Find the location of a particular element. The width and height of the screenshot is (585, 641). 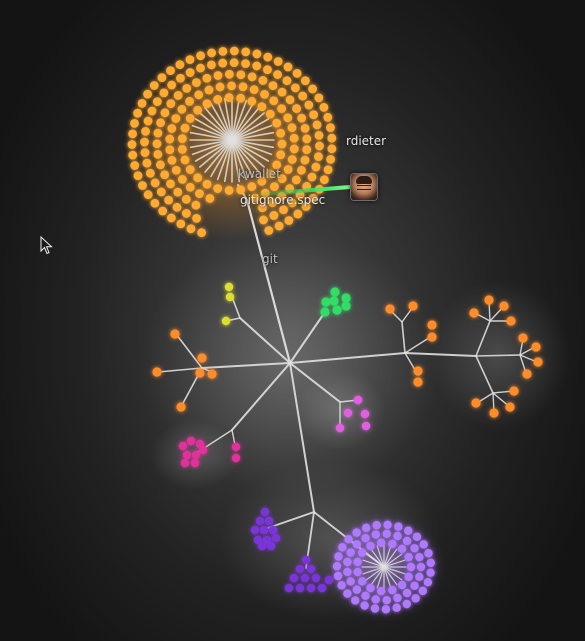

mouse-pointer-icon is located at coordinates (46, 245).